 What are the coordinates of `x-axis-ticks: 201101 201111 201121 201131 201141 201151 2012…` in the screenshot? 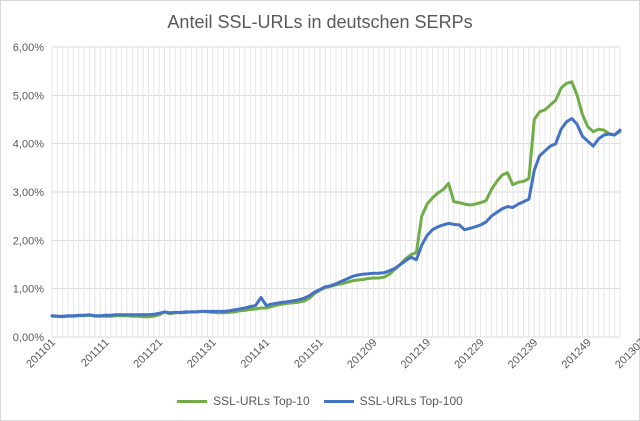 It's located at (332, 354).